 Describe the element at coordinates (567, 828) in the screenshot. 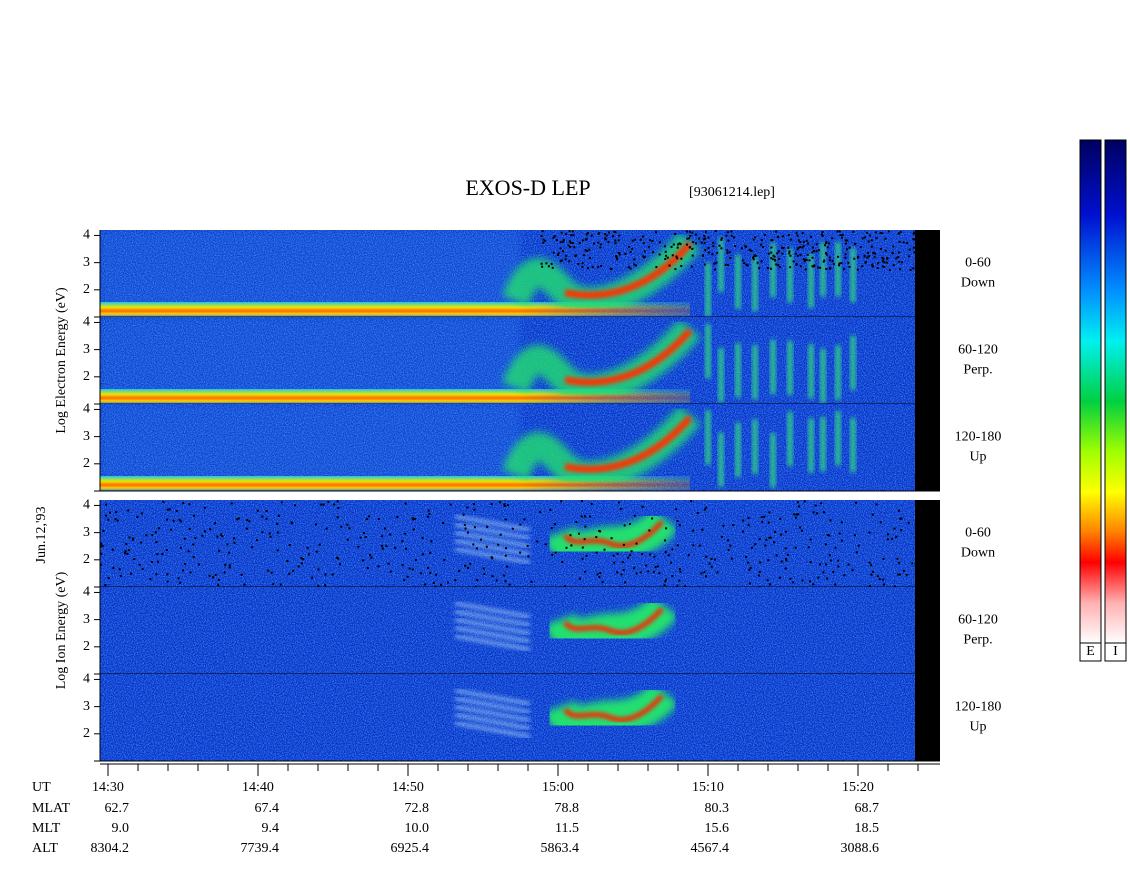

I see `ephemeris-value: 11.5` at that location.